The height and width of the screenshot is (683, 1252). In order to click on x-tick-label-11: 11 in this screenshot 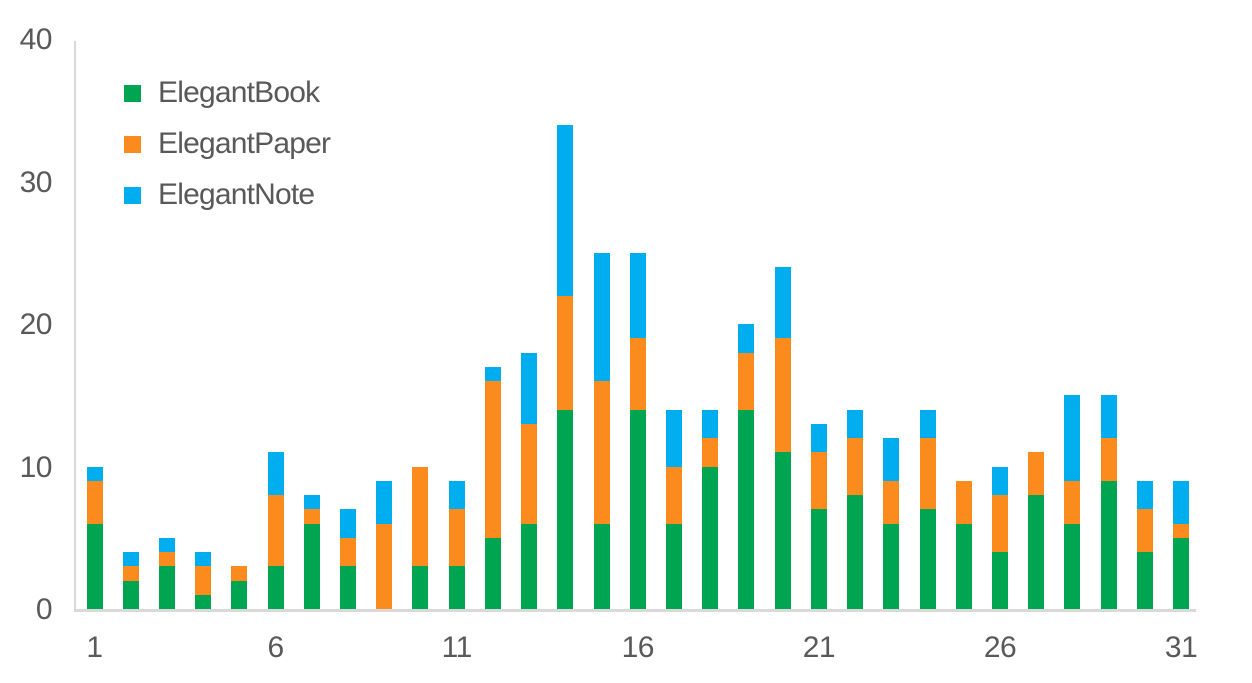, I will do `click(457, 647)`.